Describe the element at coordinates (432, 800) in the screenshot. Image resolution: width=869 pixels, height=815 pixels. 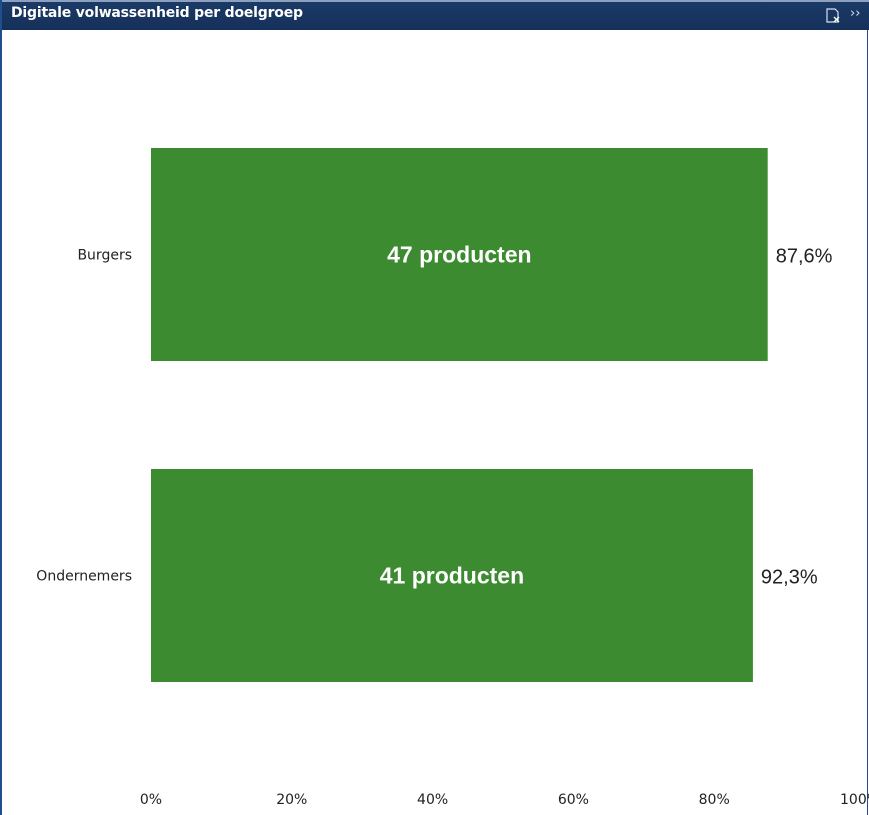
I see `x-tick-label: 40%` at that location.